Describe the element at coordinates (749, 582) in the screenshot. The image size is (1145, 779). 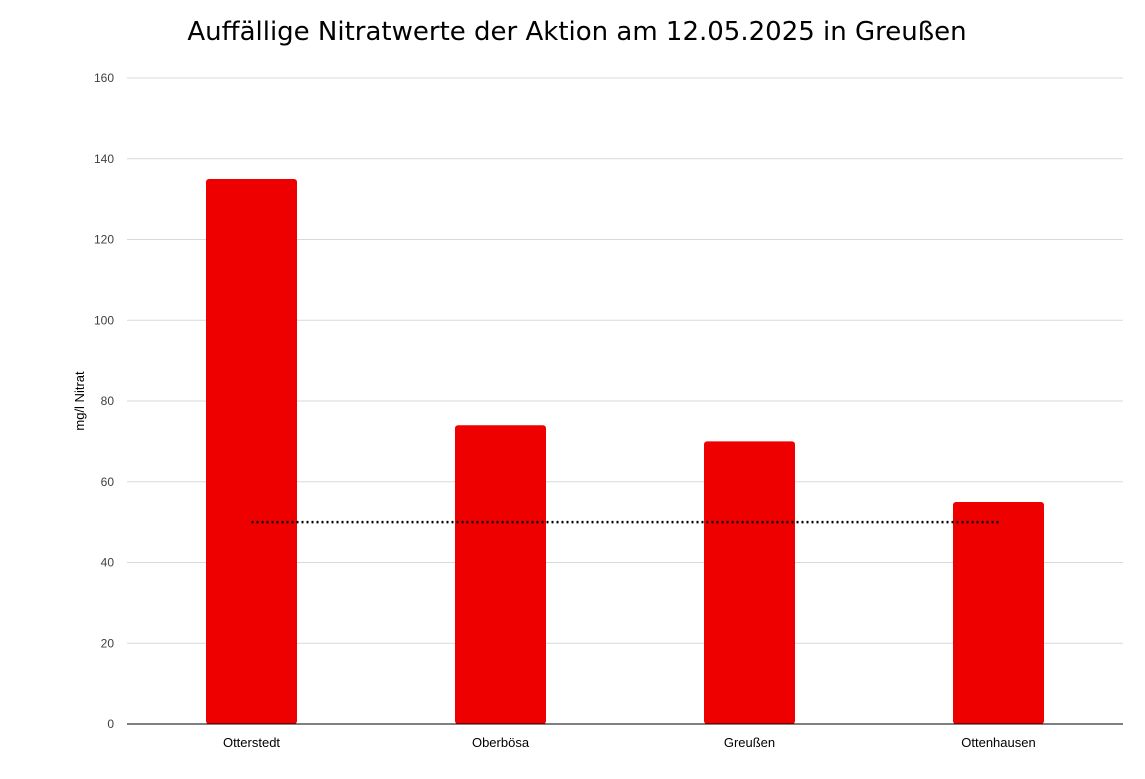
I see `bar-greußen` at that location.